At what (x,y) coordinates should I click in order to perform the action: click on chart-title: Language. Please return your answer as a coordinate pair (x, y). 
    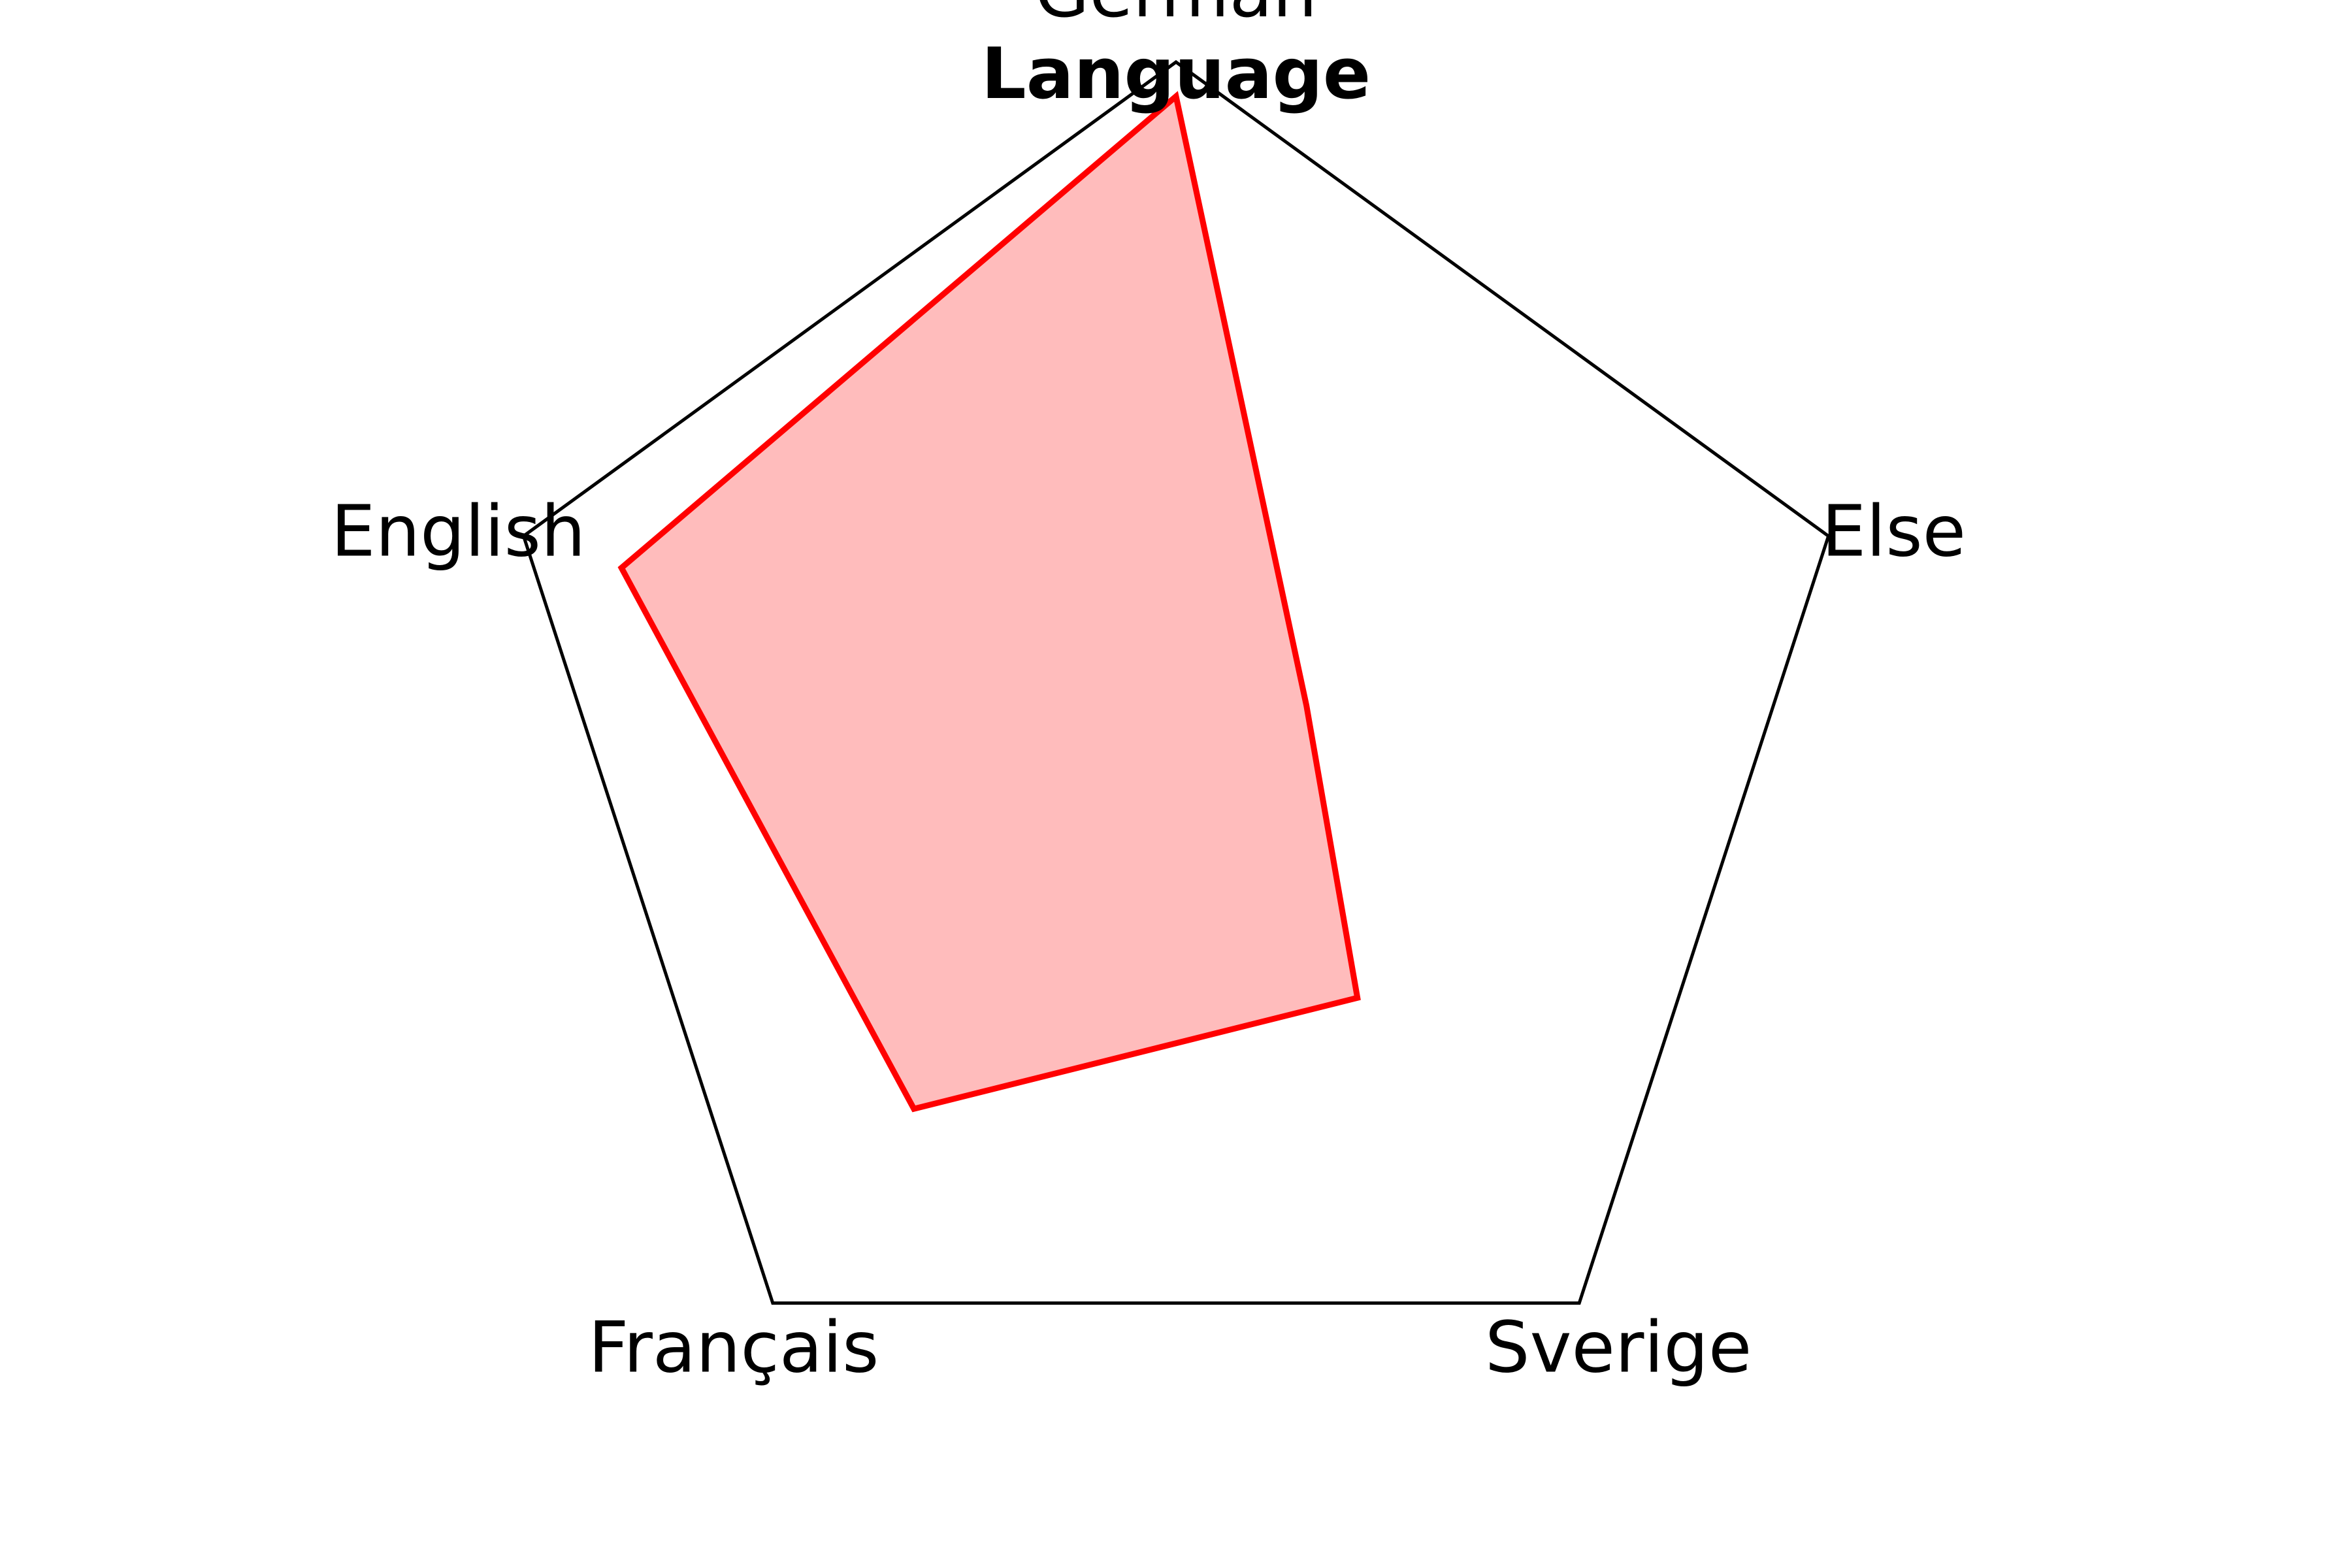
    Looking at the image, I should click on (1176, 74).